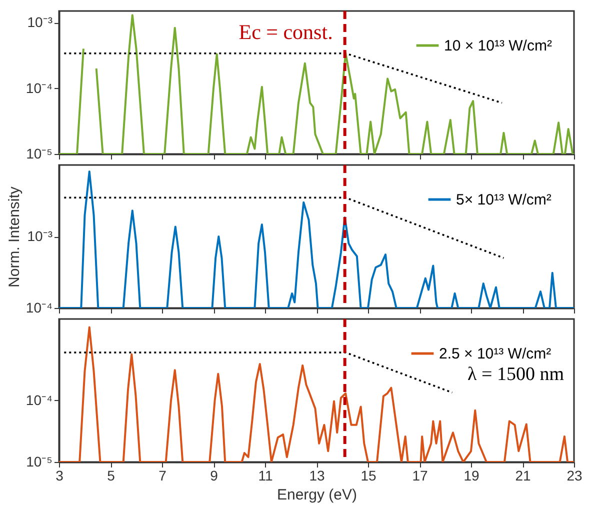  I want to click on x-tick-label: 21, so click(523, 476).